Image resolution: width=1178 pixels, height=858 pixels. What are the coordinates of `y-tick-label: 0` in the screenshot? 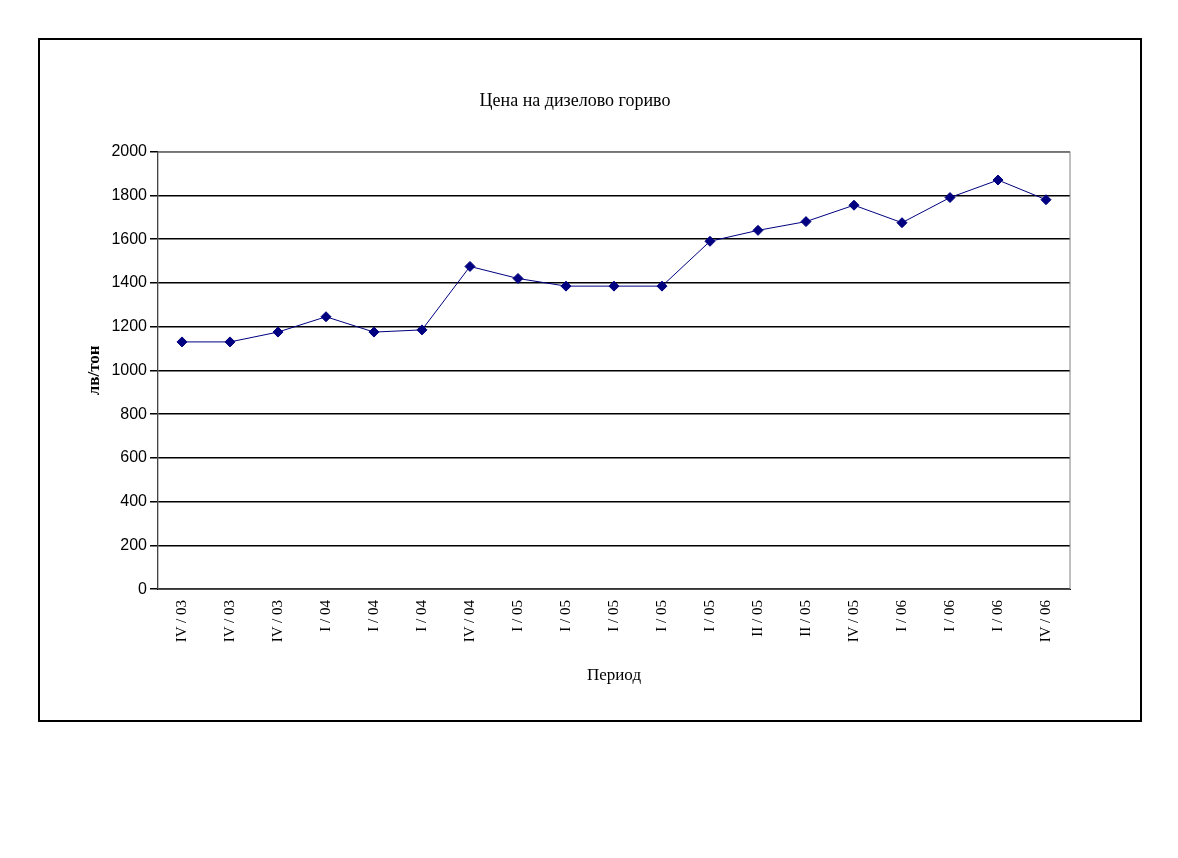 It's located at (143, 588).